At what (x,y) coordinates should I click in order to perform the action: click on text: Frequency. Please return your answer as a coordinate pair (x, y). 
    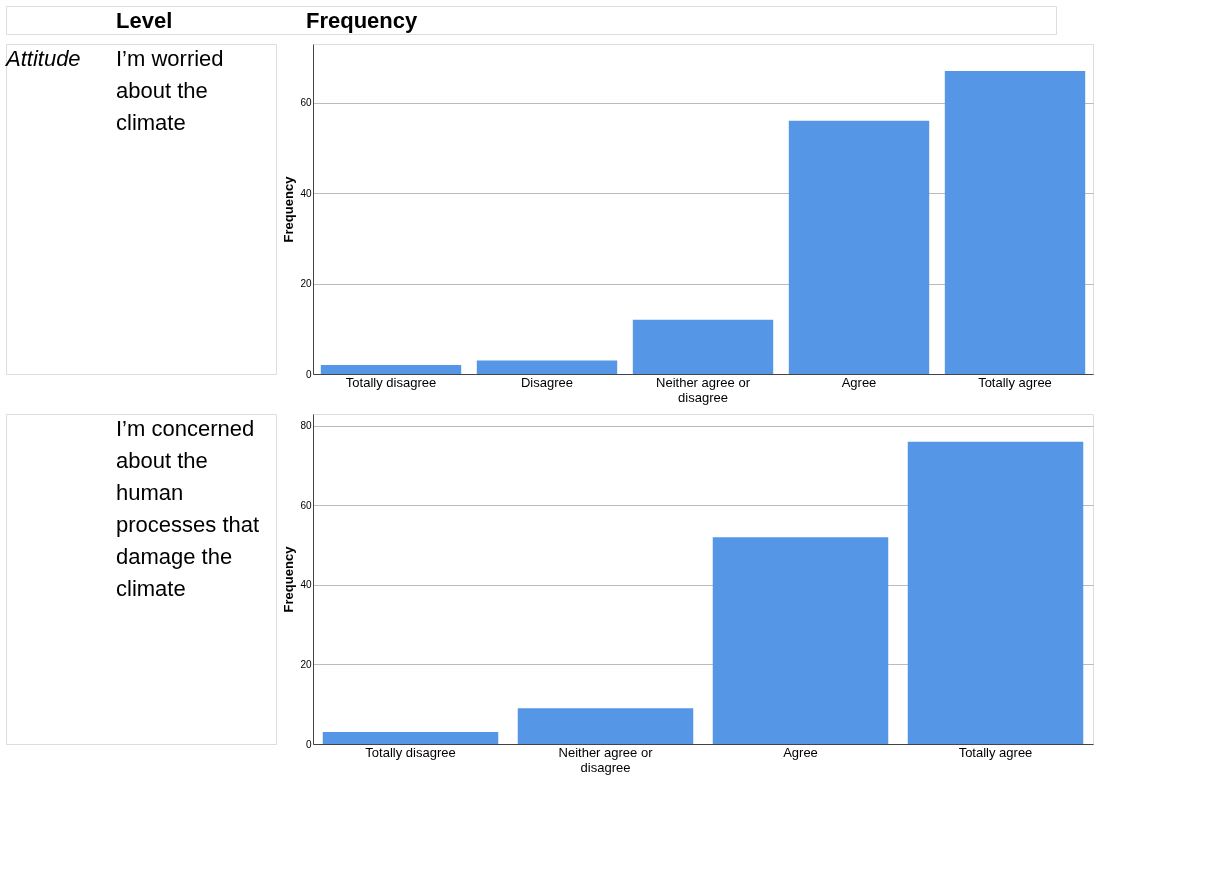
    Looking at the image, I should click on (289, 209).